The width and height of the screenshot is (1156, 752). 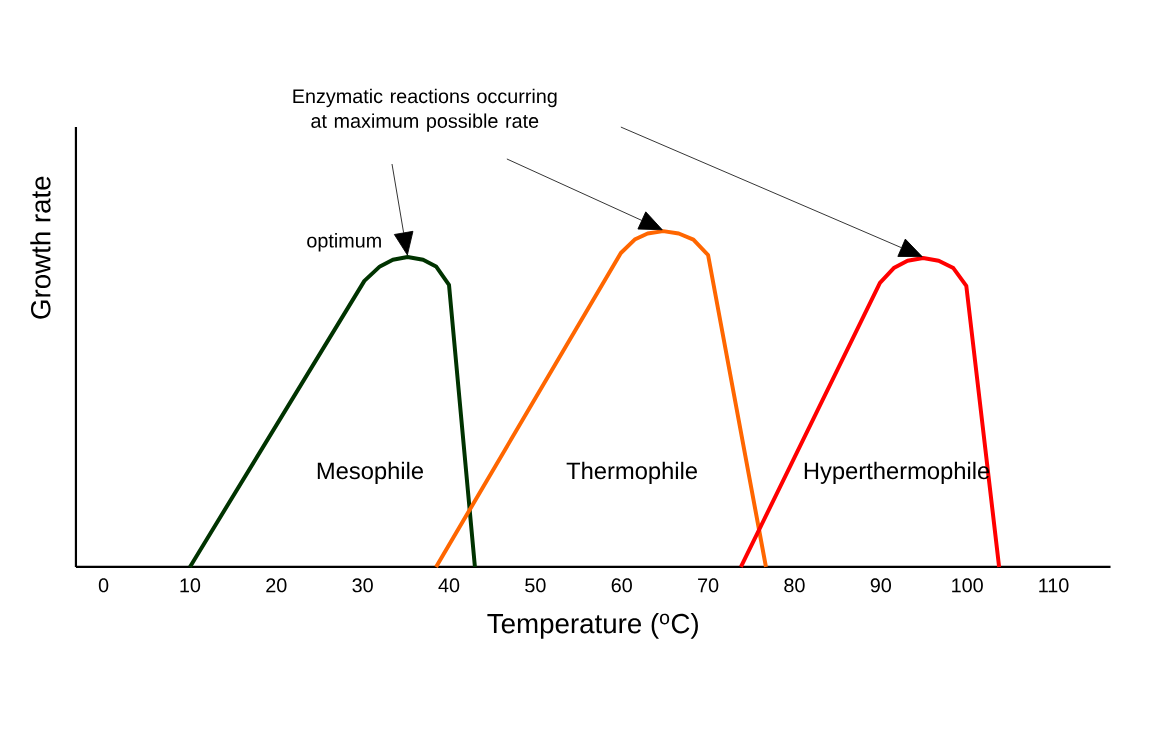 What do you see at coordinates (621, 585) in the screenshot?
I see `x-tick-label: 60` at bounding box center [621, 585].